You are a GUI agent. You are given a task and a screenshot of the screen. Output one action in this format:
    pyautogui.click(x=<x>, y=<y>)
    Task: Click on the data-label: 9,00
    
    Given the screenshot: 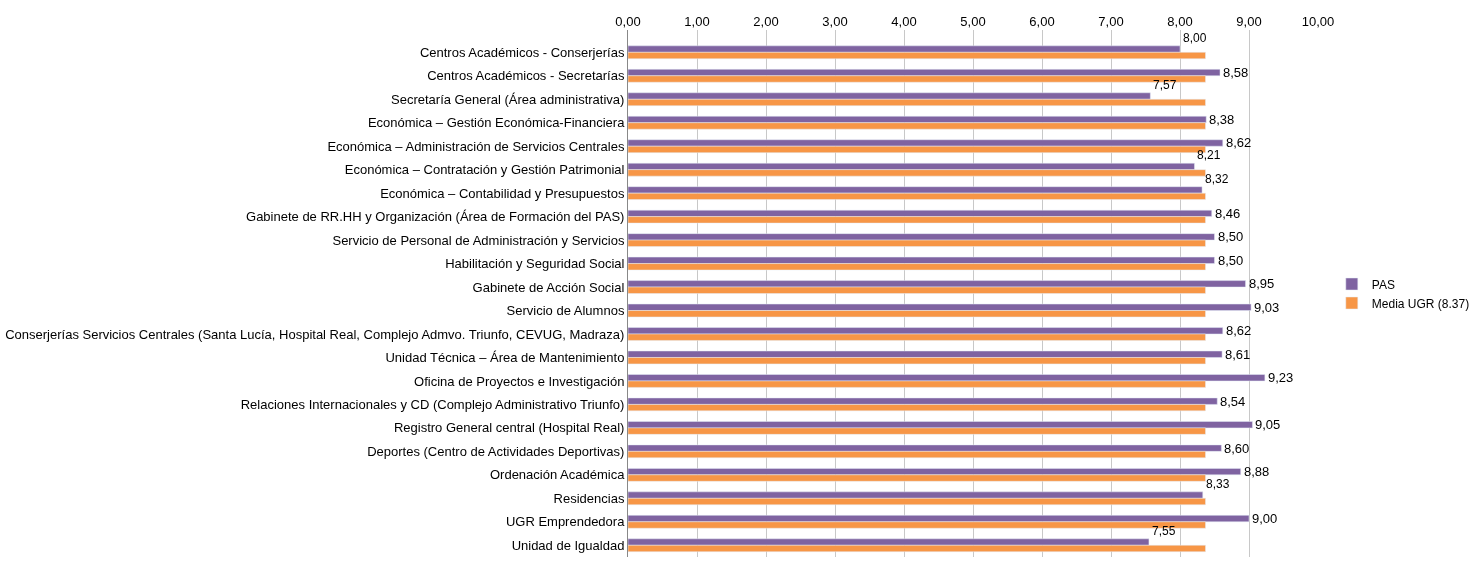 What is the action you would take?
    pyautogui.click(x=1265, y=518)
    